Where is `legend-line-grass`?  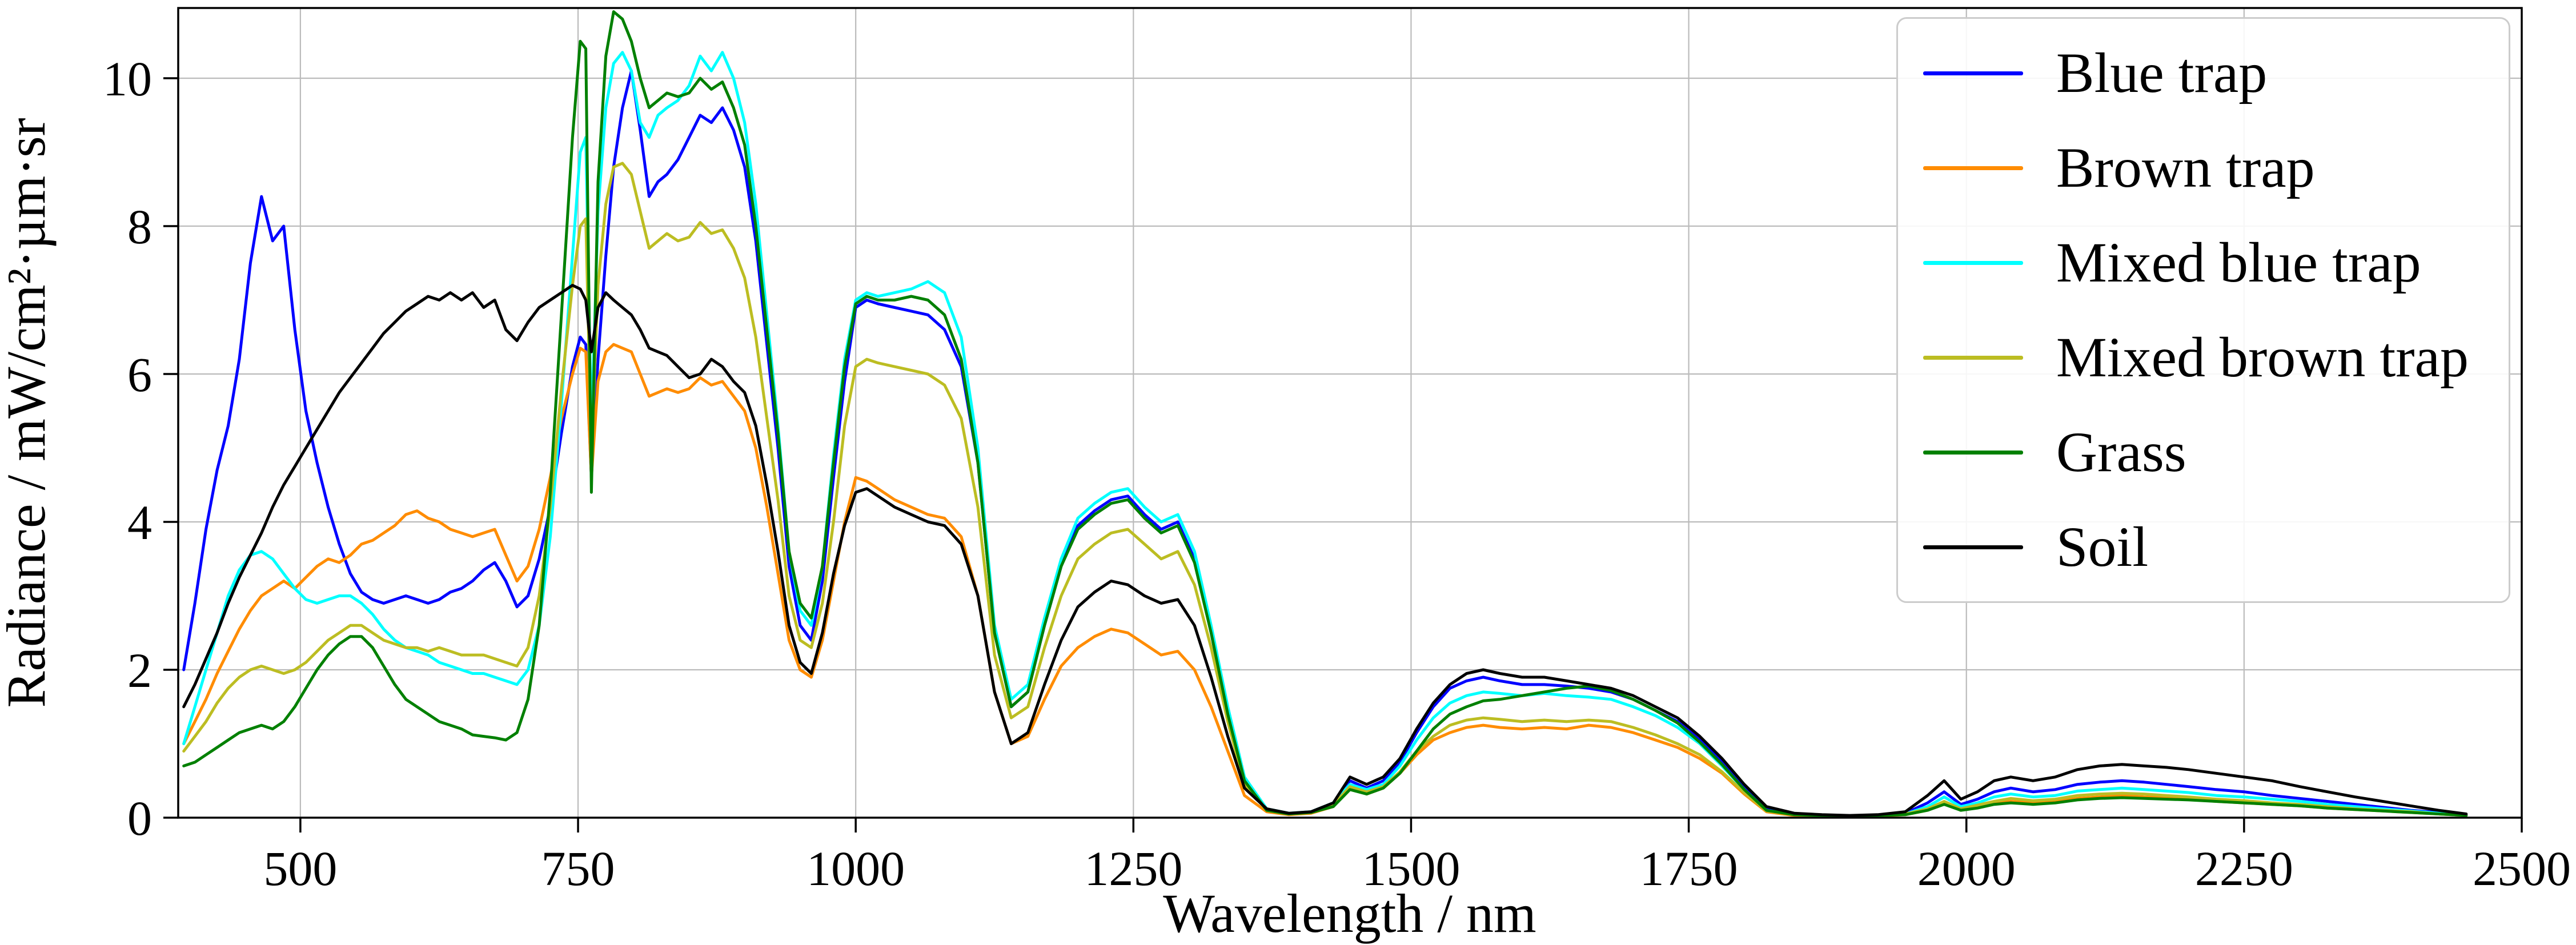 legend-line-grass is located at coordinates (1973, 453).